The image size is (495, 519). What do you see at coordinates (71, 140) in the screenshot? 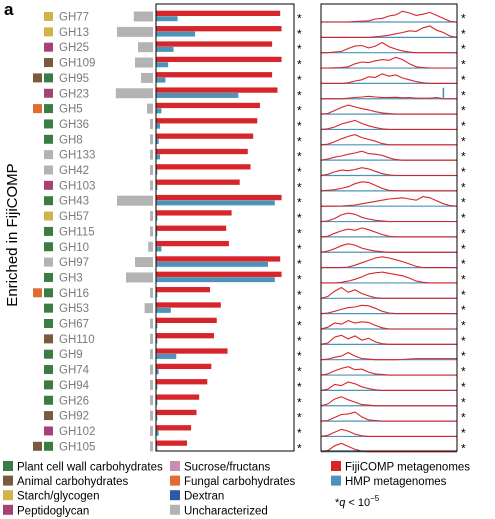
I see `family-label: GH8` at bounding box center [71, 140].